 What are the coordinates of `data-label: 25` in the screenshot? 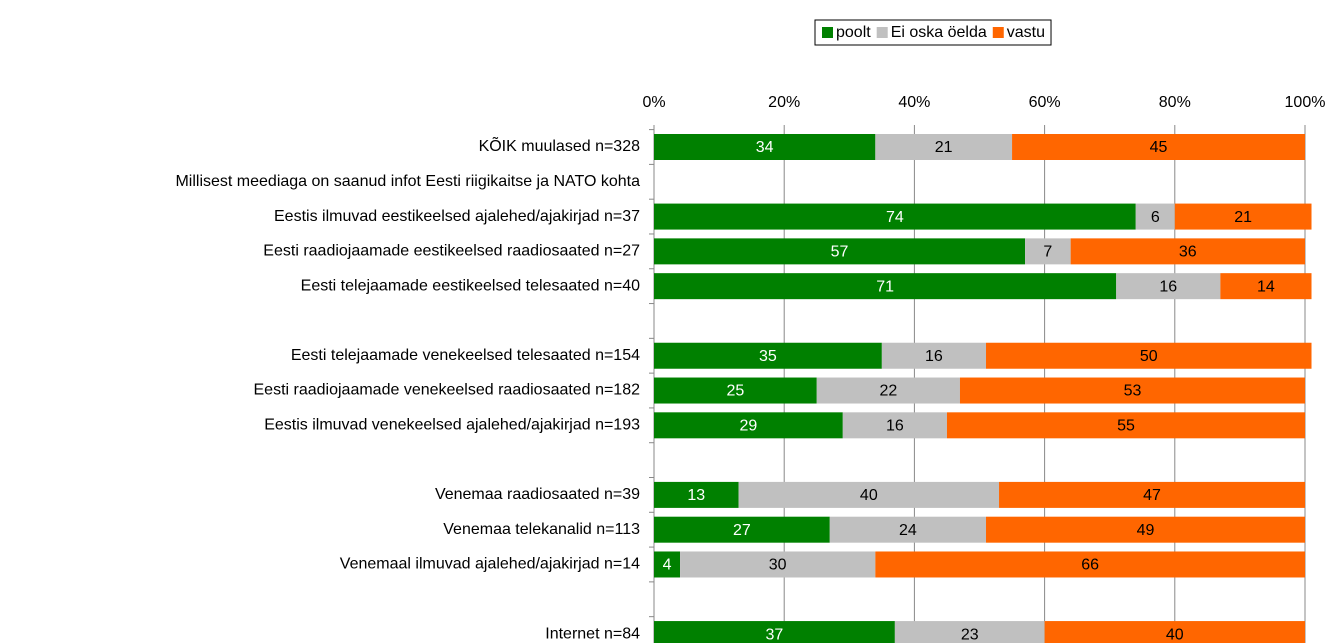 It's located at (735, 391).